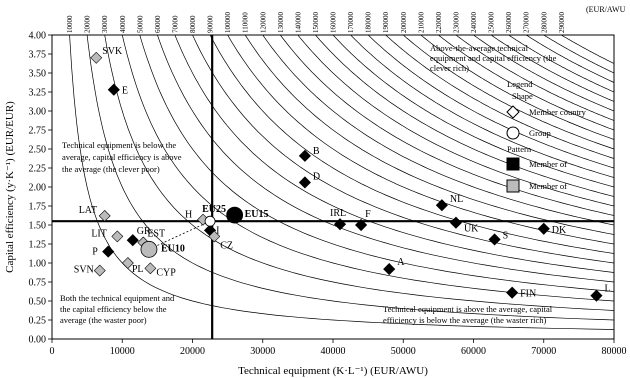 The width and height of the screenshot is (630, 378). Describe the element at coordinates (298, 23) in the screenshot. I see `isoquant-label: 140000` at that location.